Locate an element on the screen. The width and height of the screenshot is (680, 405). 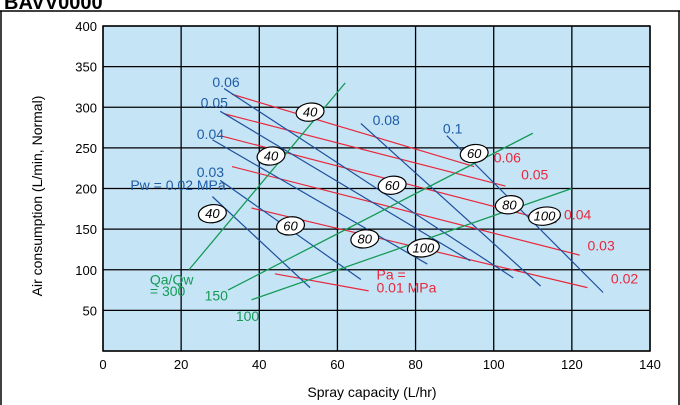
pa-series-label: 0.01 MPa is located at coordinates (407, 288).